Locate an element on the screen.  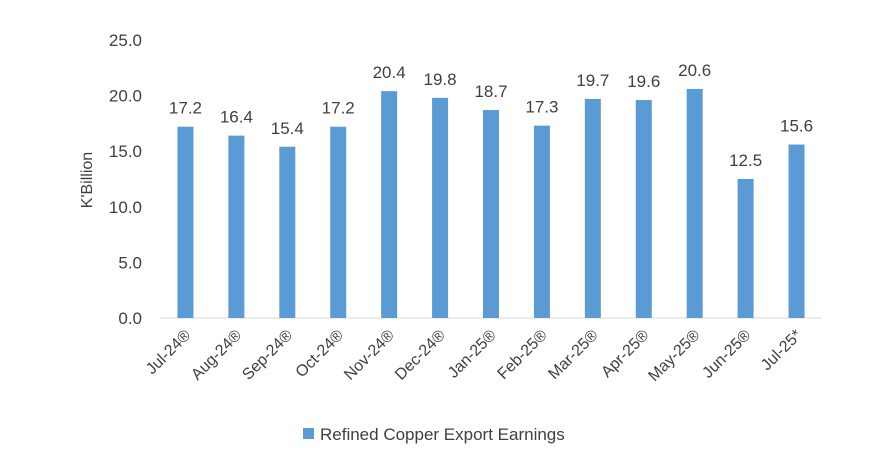
y-tick-label: 25.0 is located at coordinates (125, 40).